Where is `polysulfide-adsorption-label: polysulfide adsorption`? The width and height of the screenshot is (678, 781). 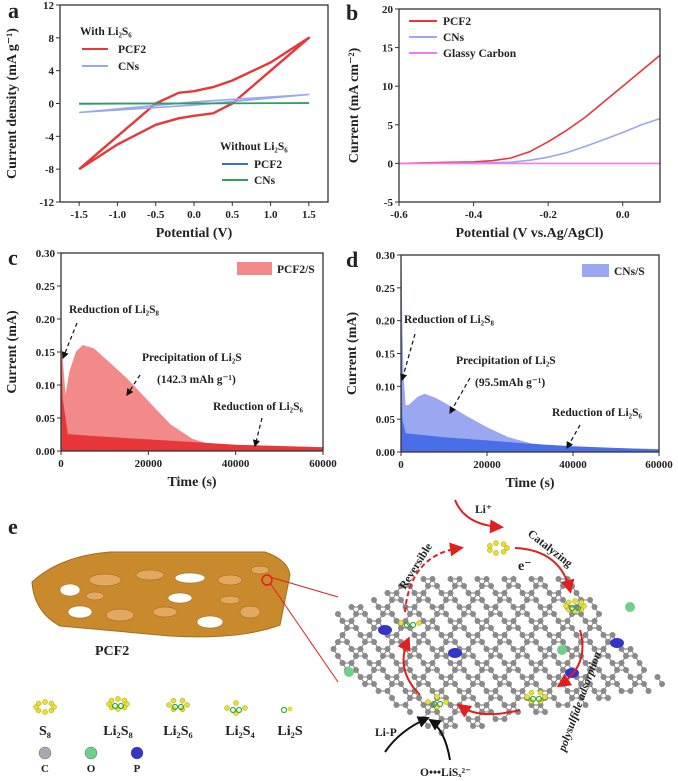 polysulfide-adsorption-label: polysulfide adsorption is located at coordinates (580, 702).